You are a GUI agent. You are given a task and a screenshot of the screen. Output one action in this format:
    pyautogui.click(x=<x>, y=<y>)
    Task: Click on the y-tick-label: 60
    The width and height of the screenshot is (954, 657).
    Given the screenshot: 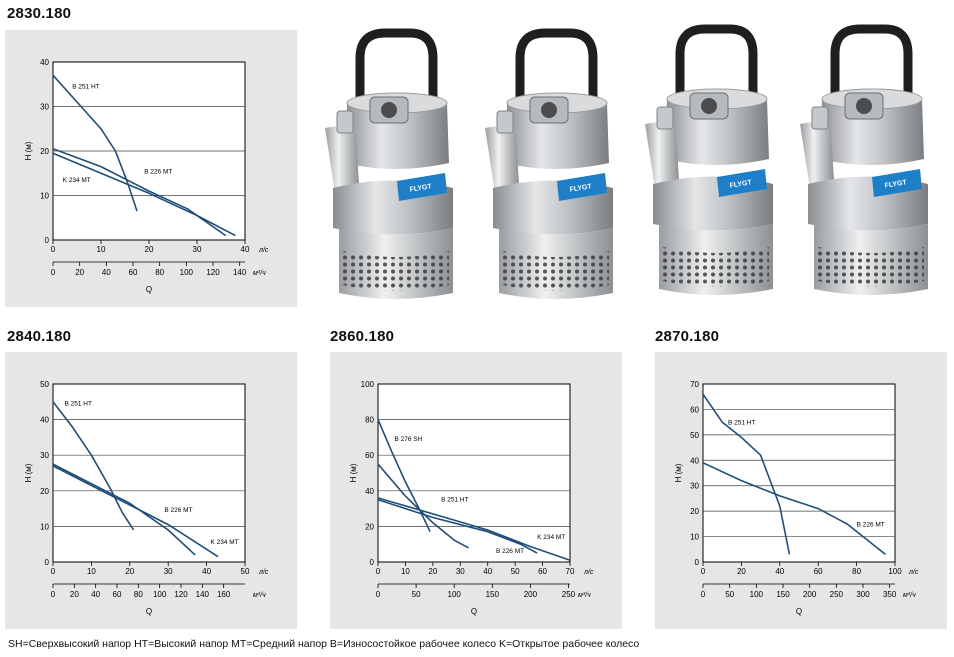 What is the action you would take?
    pyautogui.click(x=694, y=409)
    